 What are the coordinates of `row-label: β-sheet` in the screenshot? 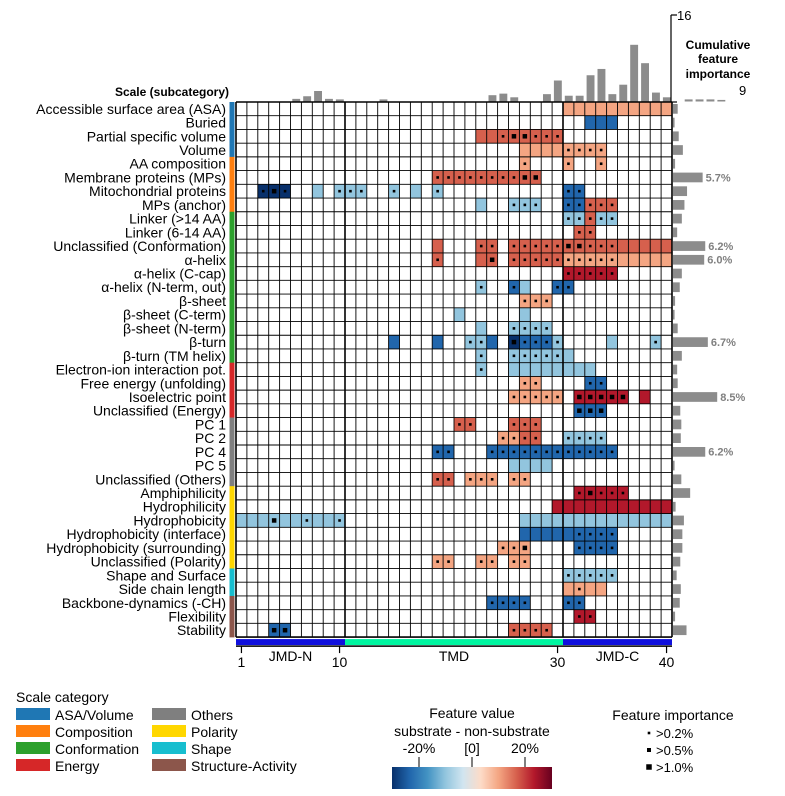 It's located at (202, 301).